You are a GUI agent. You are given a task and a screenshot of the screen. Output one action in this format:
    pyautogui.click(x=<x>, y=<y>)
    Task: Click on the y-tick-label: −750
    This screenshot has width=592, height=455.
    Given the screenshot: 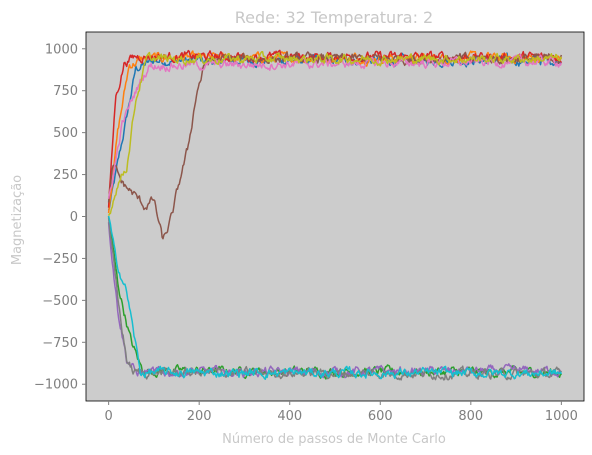 What is the action you would take?
    pyautogui.click(x=60, y=343)
    